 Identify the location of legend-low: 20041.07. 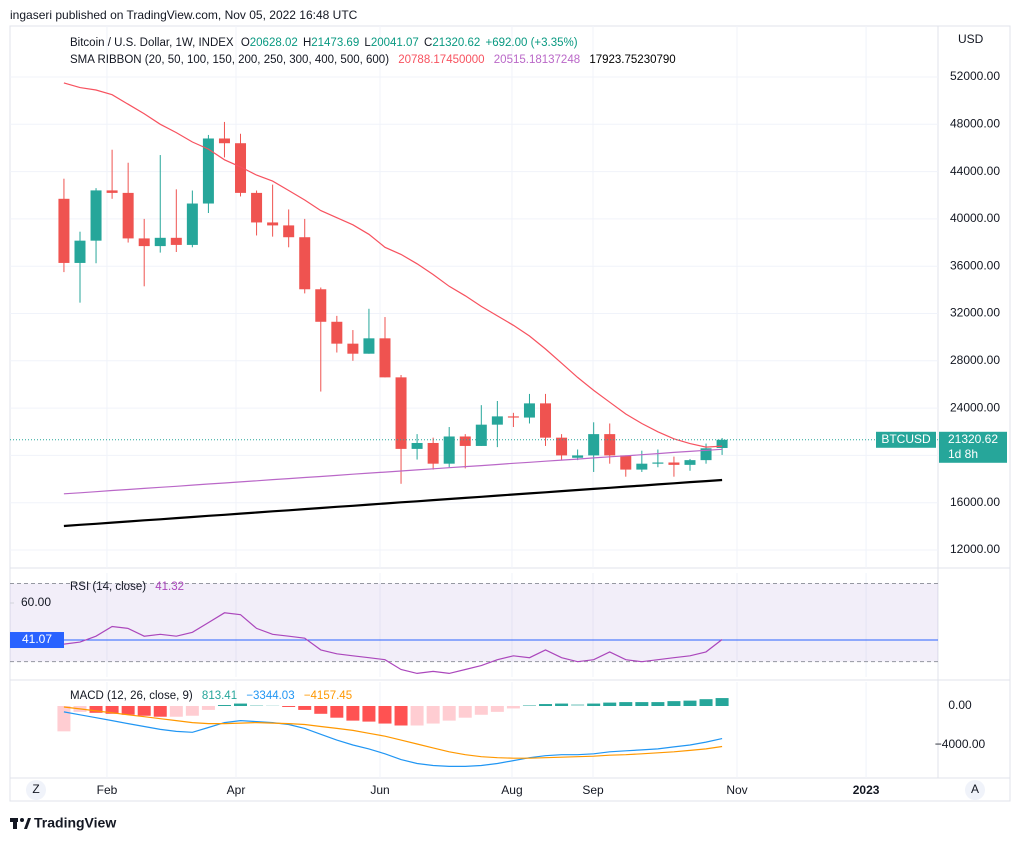
(395, 43).